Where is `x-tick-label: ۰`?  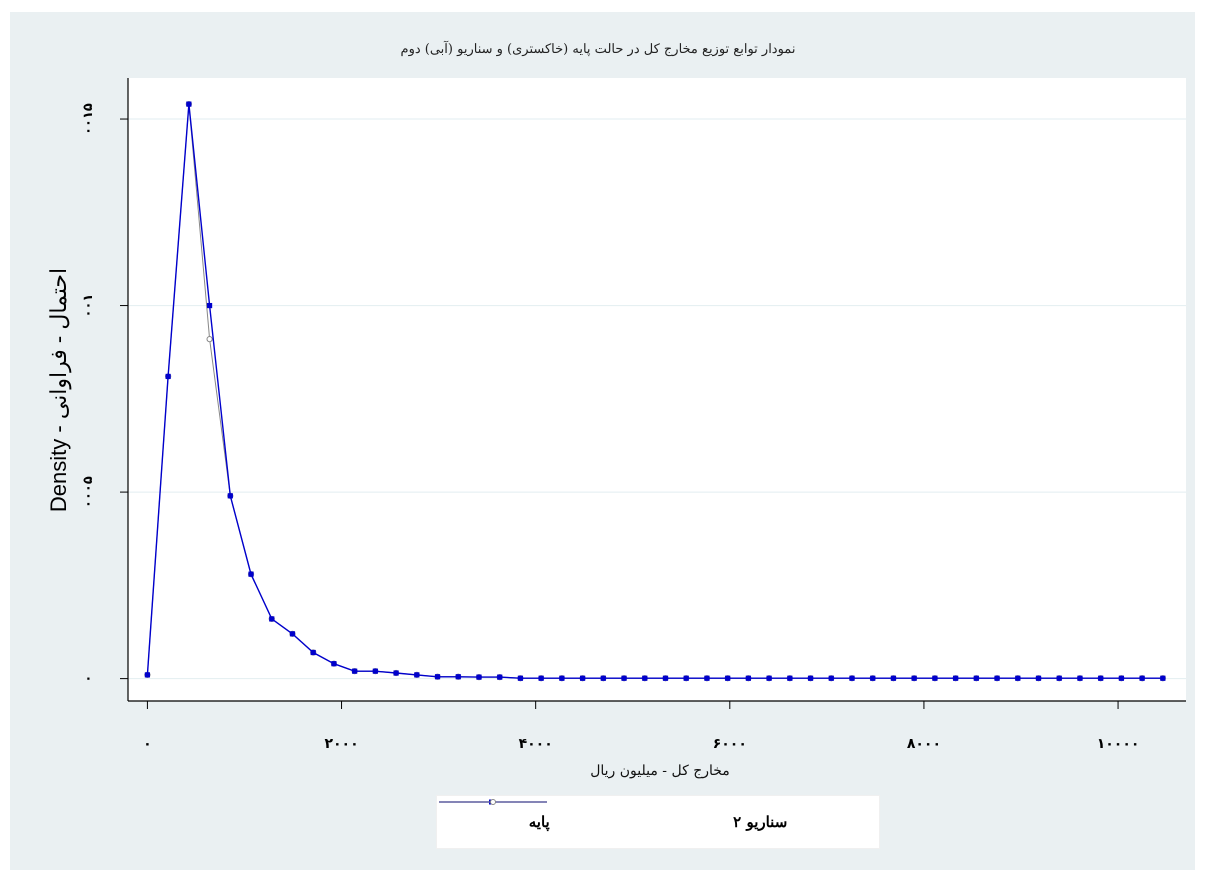
x-tick-label: ۰ is located at coordinates (147, 744).